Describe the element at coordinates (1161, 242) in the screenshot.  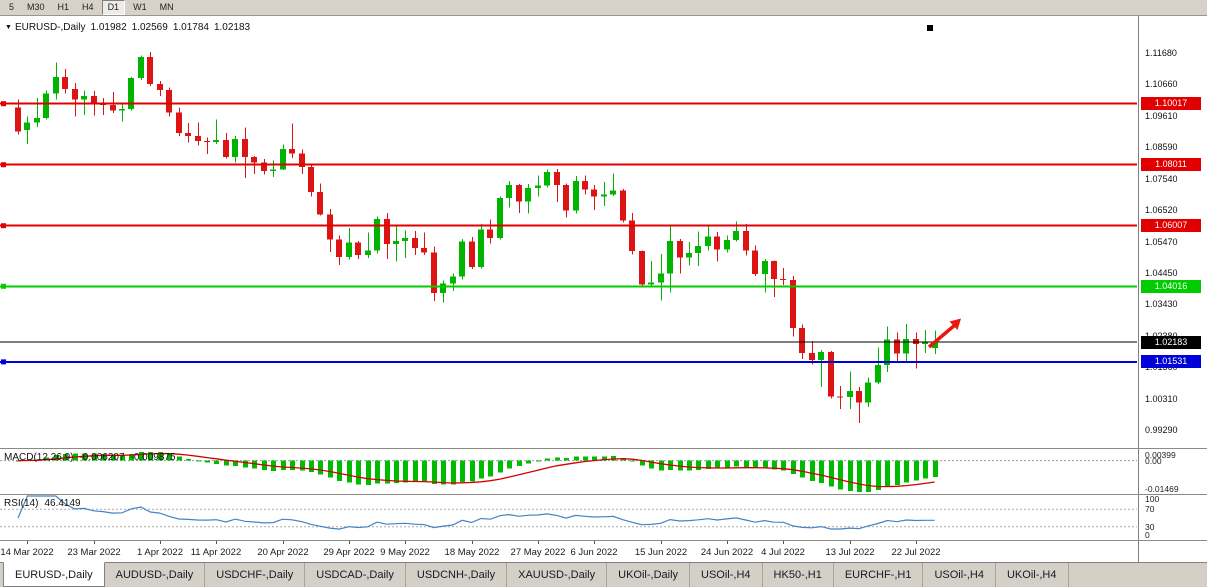
I see `price-tick-label: 1.05470` at that location.